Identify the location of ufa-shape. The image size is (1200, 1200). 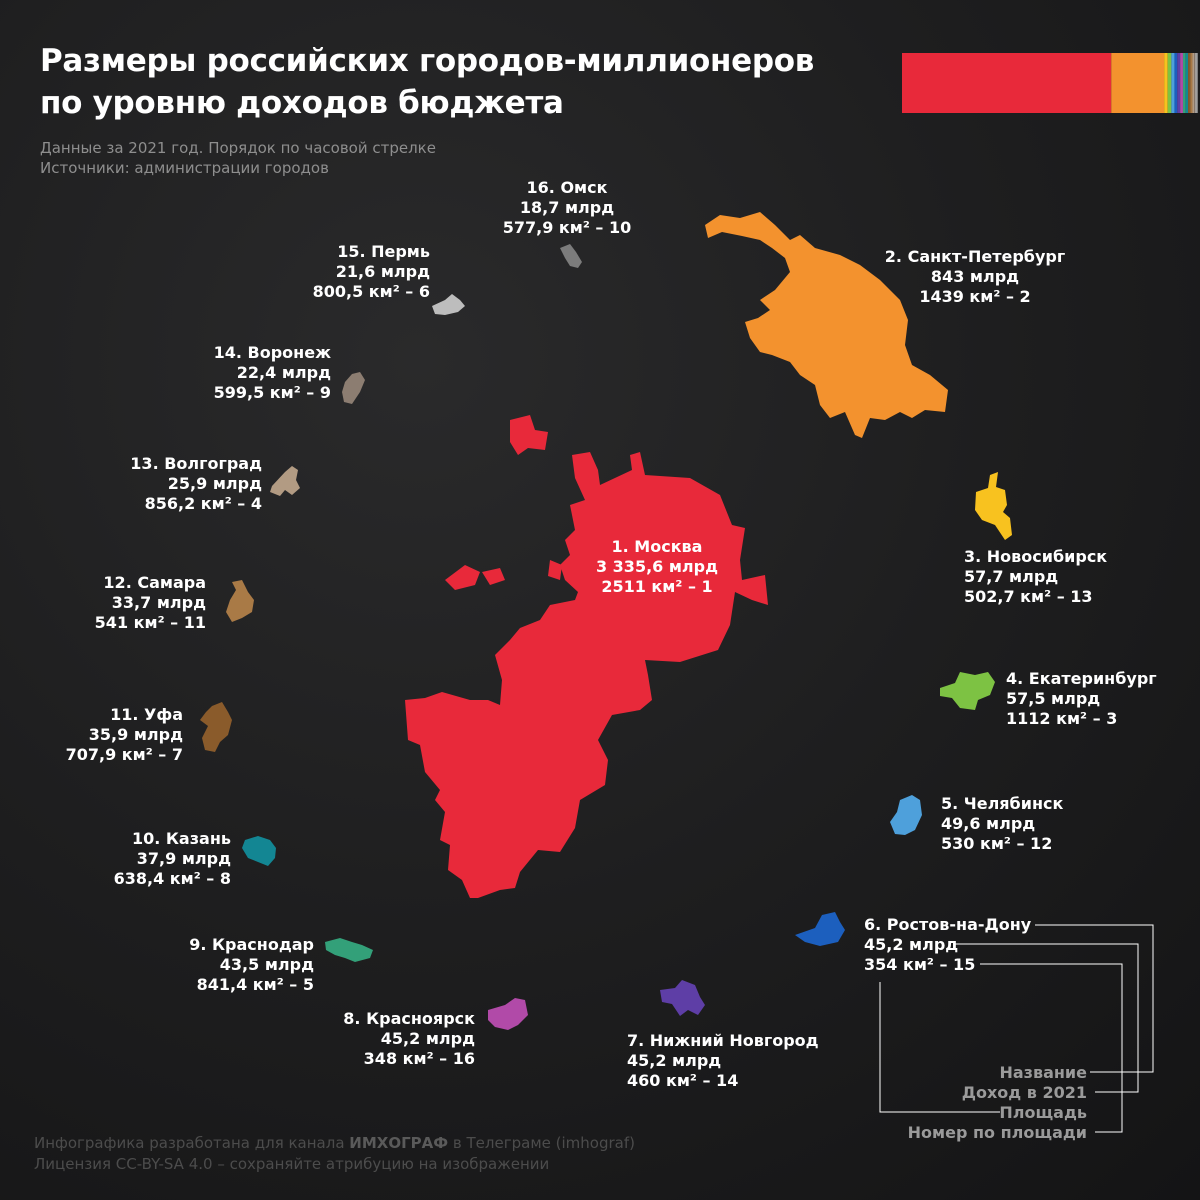
(216, 727).